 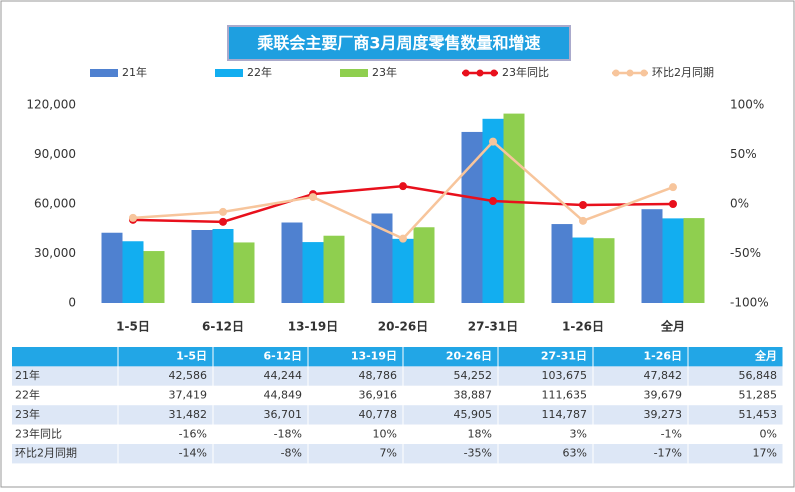 What do you see at coordinates (385, 433) in the screenshot?
I see `table-cell: 10%` at bounding box center [385, 433].